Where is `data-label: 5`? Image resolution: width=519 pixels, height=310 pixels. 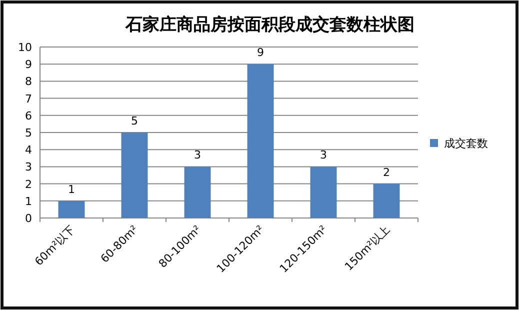
data-label: 5 is located at coordinates (134, 121).